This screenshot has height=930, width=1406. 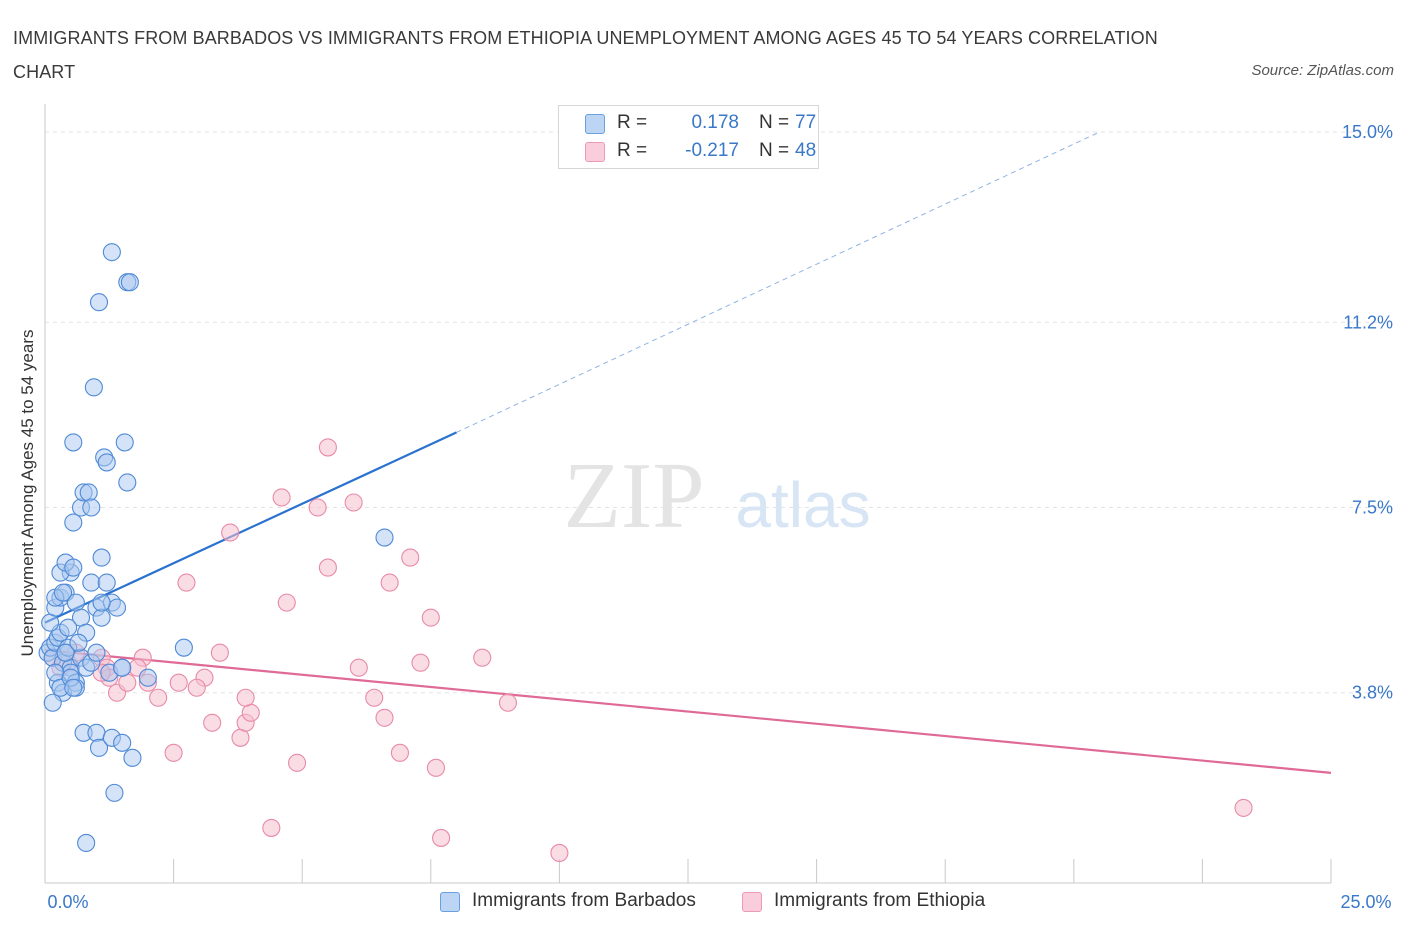 I want to click on watermark-atlas: atlas, so click(x=802, y=505).